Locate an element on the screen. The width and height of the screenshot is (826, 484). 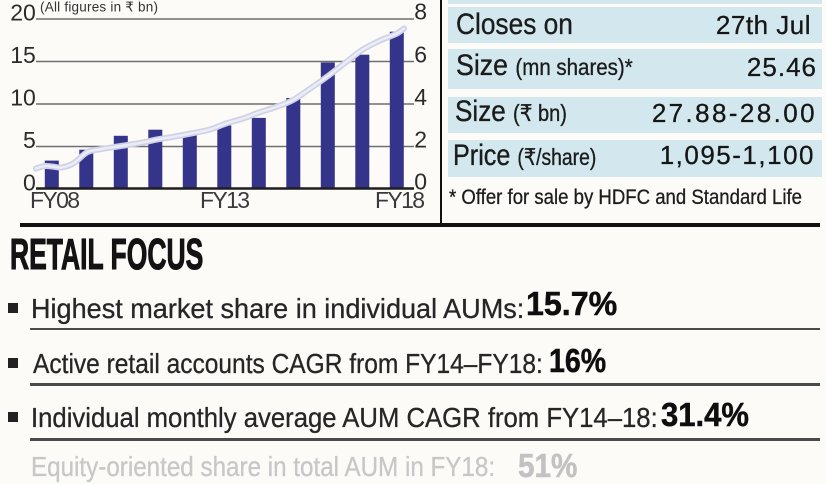
svg-text: 5 is located at coordinates (29, 140).